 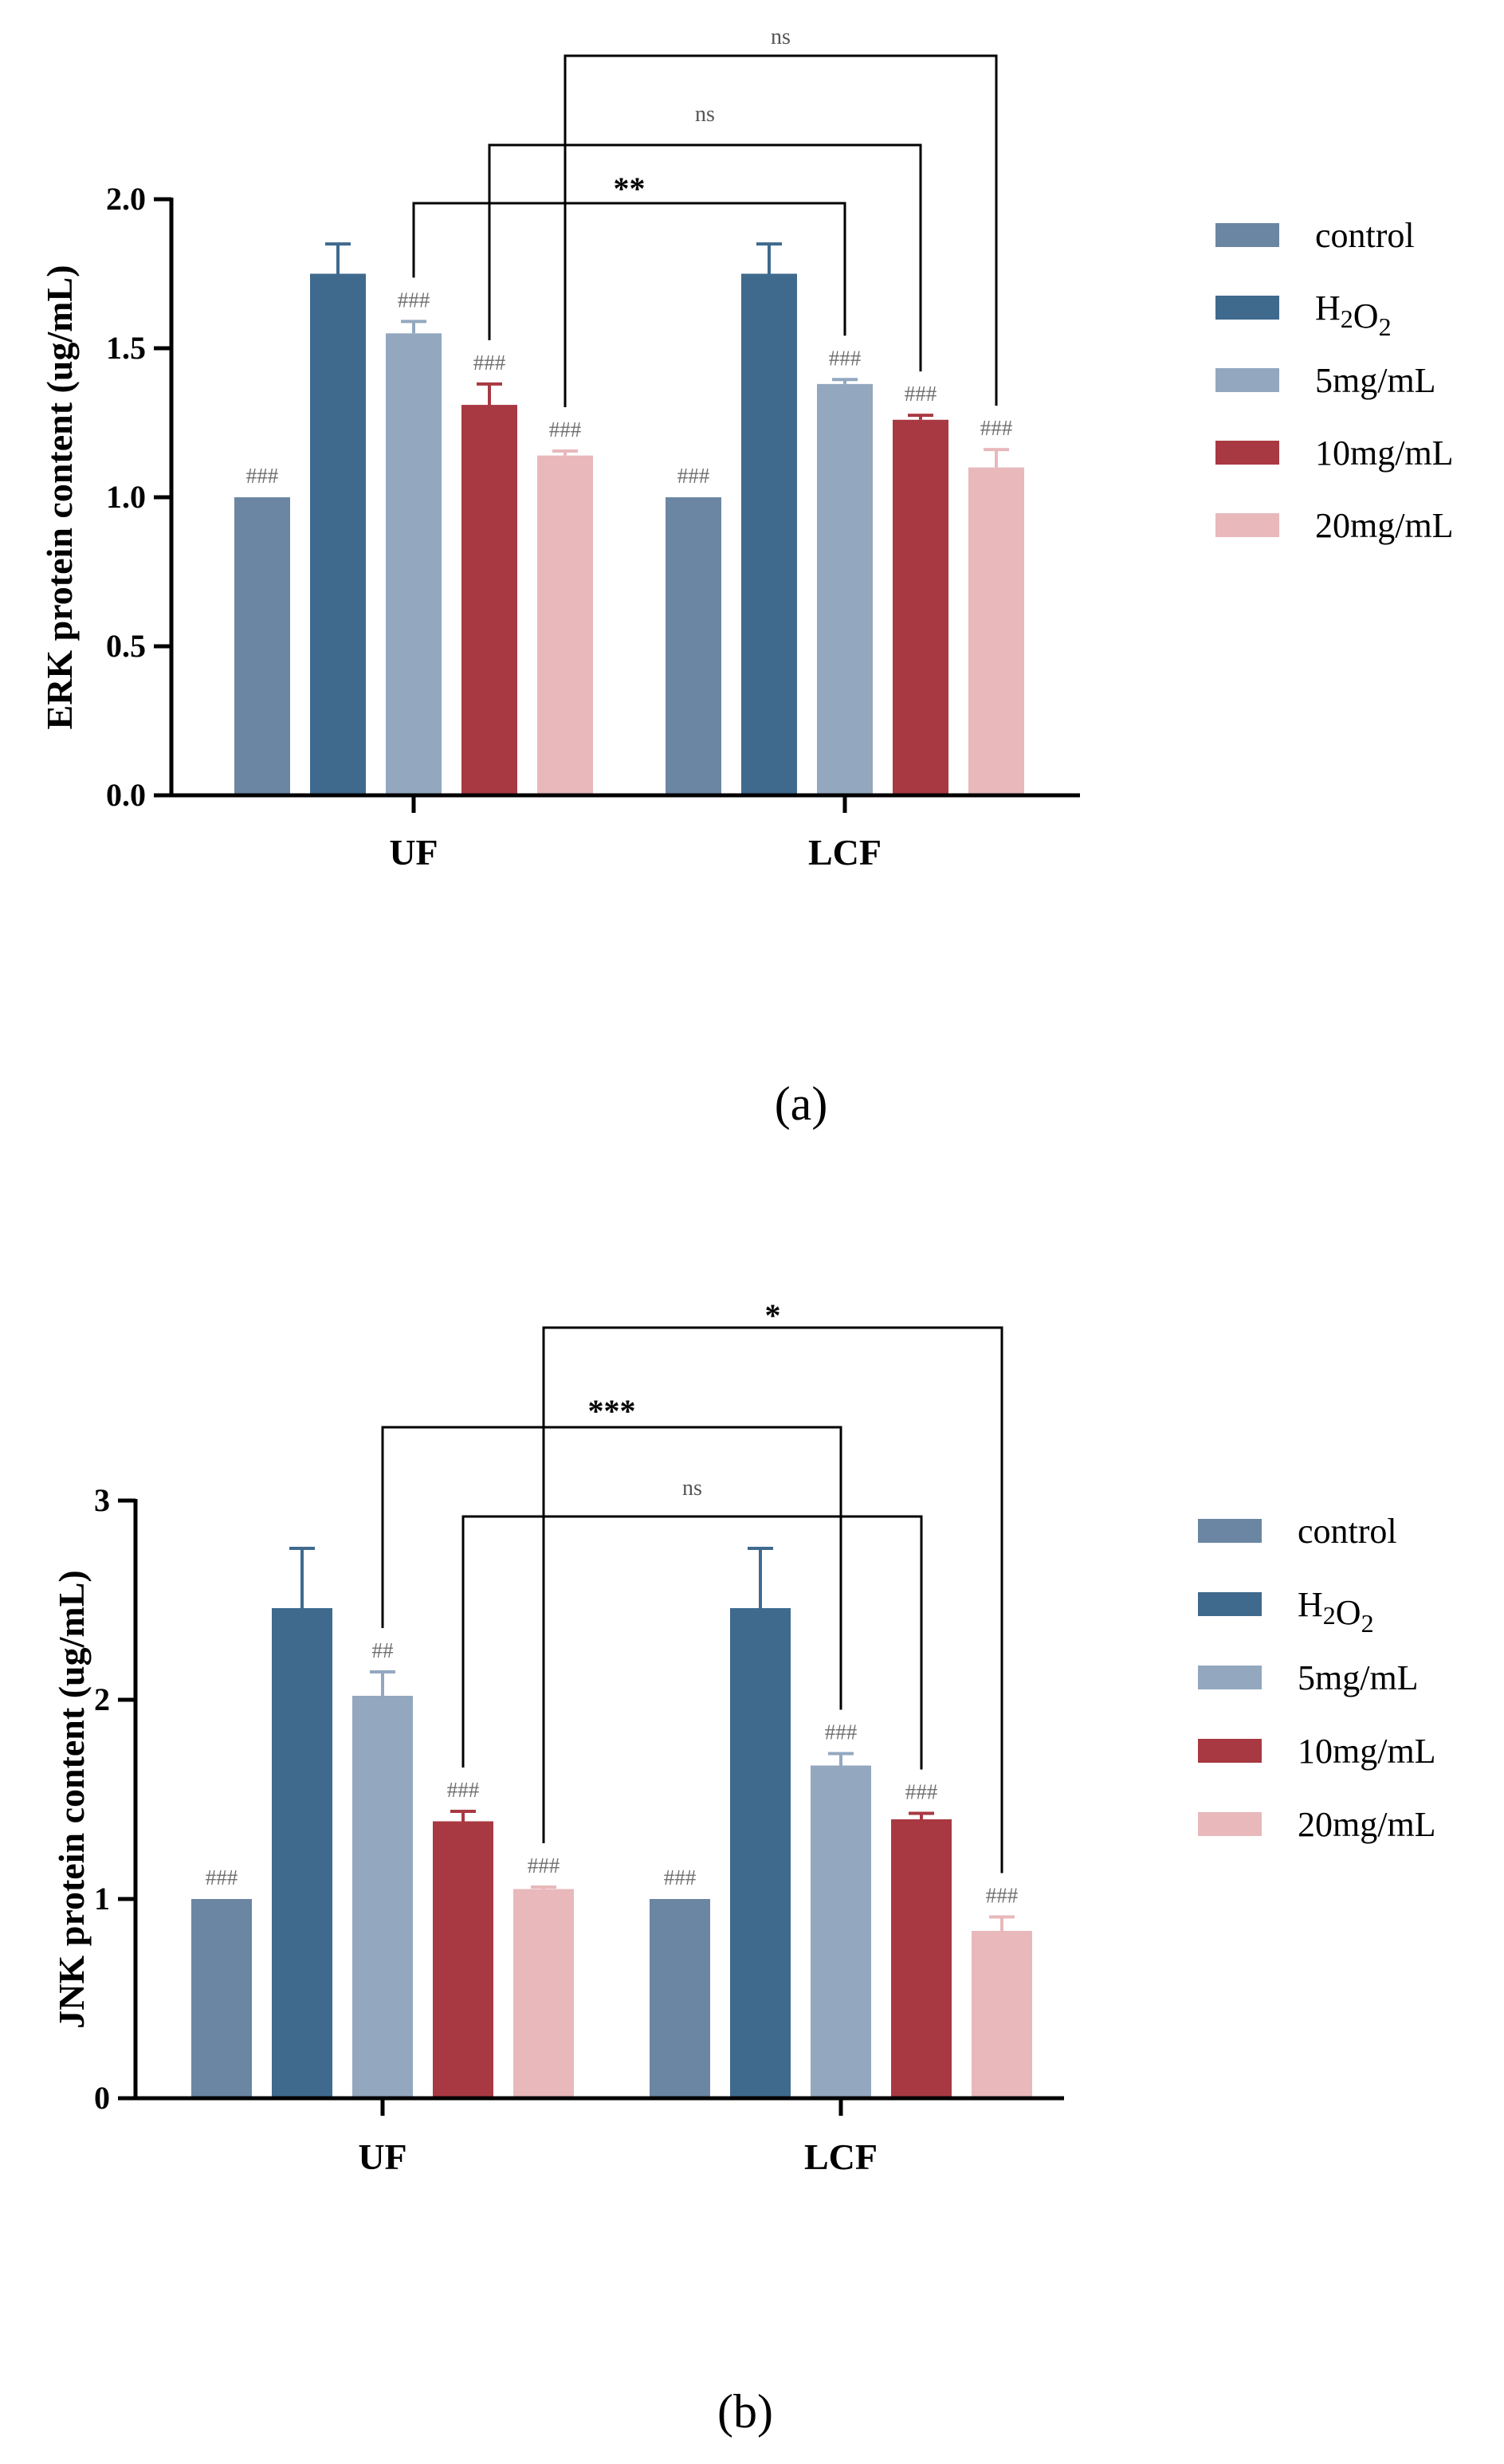 I want to click on panel-label: (a), so click(x=801, y=1103).